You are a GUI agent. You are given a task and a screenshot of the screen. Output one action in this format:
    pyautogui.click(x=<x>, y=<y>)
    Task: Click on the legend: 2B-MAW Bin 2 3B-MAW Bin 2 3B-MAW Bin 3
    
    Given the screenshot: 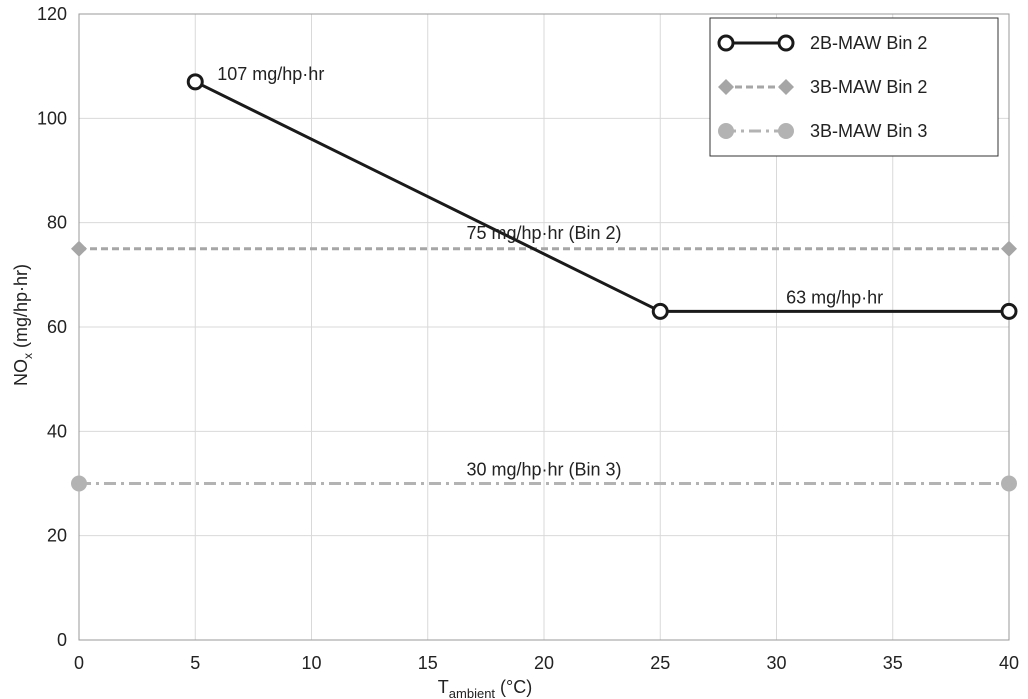 What is the action you would take?
    pyautogui.click(x=854, y=87)
    